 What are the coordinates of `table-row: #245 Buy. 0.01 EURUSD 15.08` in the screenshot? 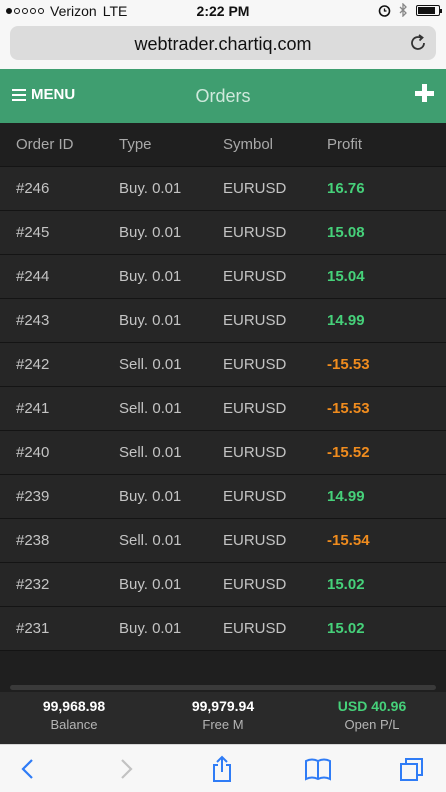 It's located at (223, 233).